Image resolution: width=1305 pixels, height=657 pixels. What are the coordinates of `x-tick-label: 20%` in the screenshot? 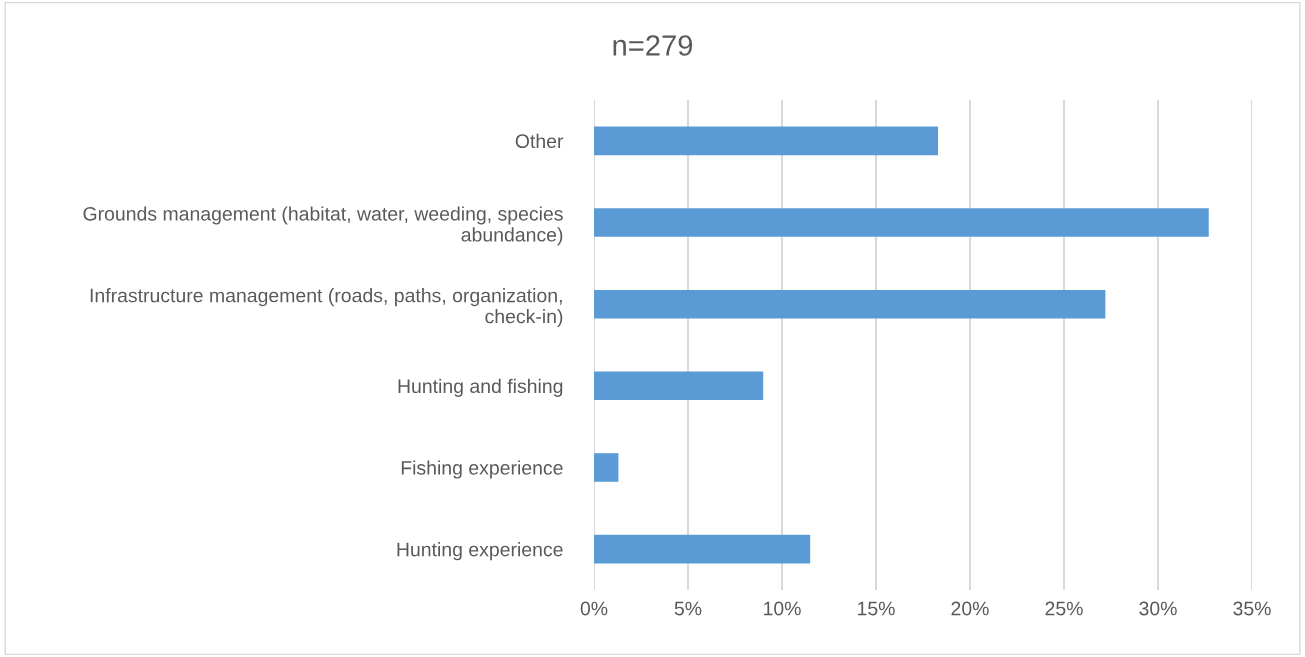 It's located at (970, 608).